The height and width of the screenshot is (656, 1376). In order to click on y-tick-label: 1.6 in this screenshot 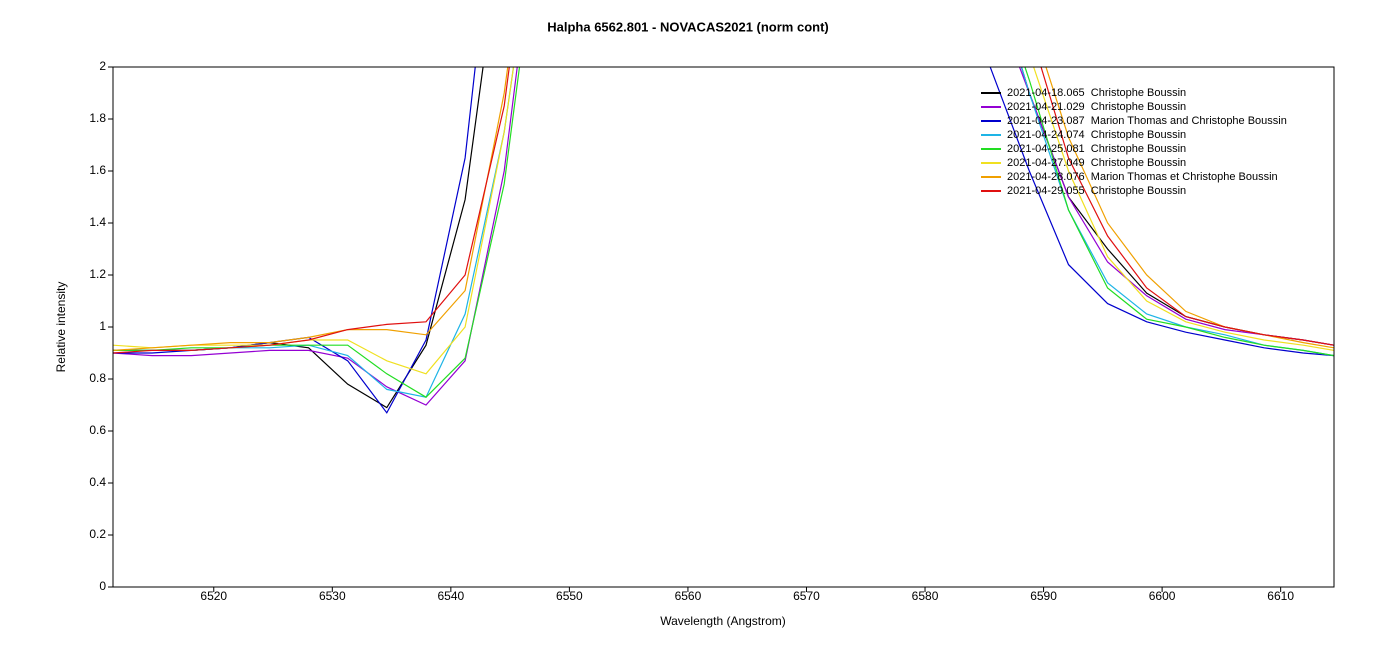, I will do `click(97, 170)`.